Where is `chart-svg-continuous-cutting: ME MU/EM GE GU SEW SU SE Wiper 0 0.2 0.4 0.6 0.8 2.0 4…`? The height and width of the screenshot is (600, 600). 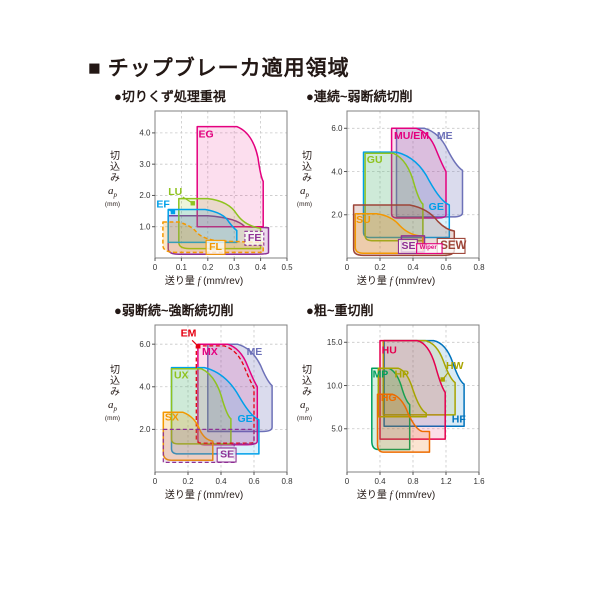 chart-svg-continuous-cutting: ME MU/EM GE GU SEW SU SE Wiper 0 0.2 0.4 0.6 0.8 2.0 4… is located at coordinates (408, 191).